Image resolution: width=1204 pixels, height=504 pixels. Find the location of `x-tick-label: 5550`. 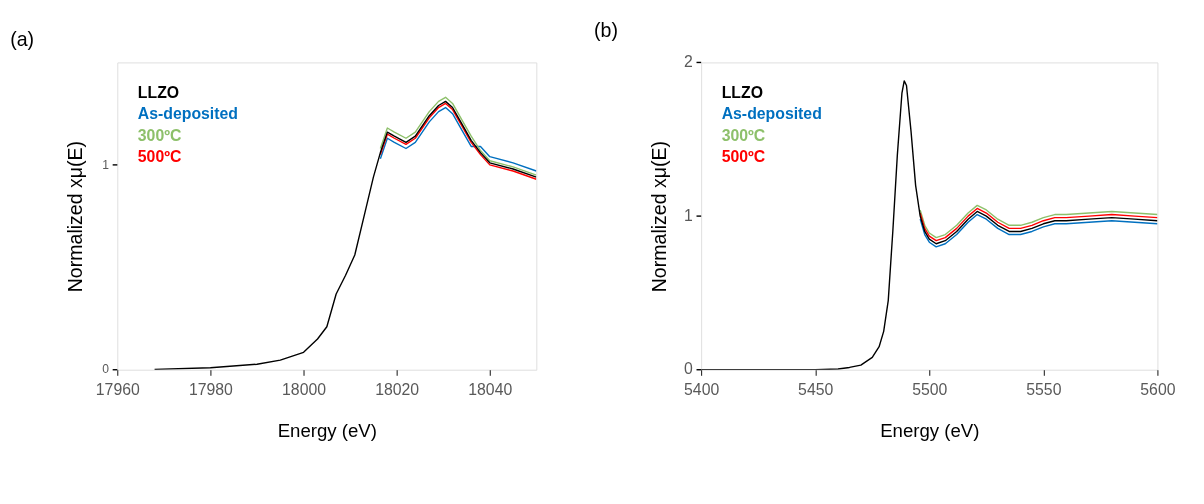

x-tick-label: 5550 is located at coordinates (1044, 390).